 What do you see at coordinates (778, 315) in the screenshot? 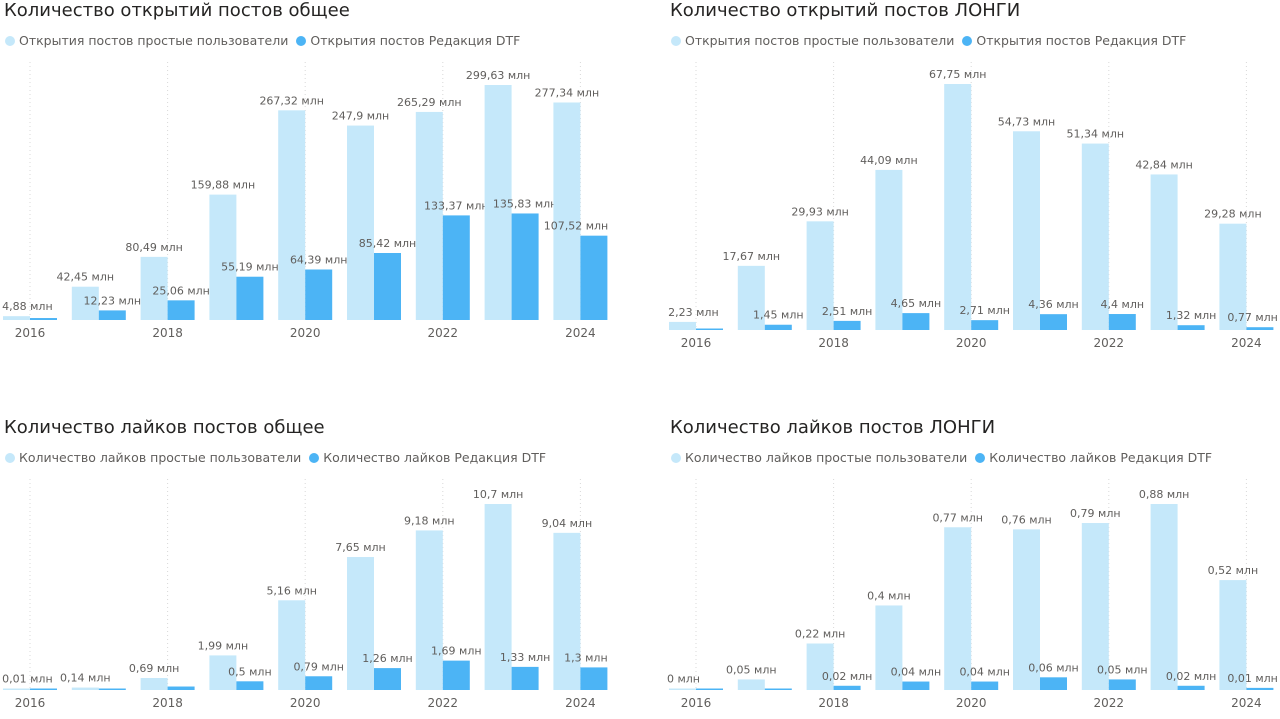
I see `data-label: 1,45 млн` at bounding box center [778, 315].